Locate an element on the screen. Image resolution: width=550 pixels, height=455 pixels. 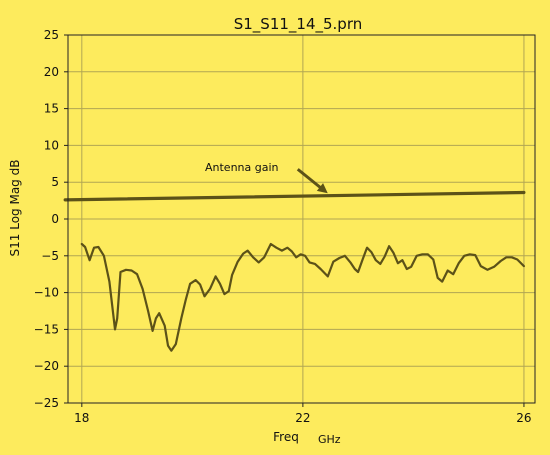
y-tick-label: 25 is located at coordinates (51, 35).